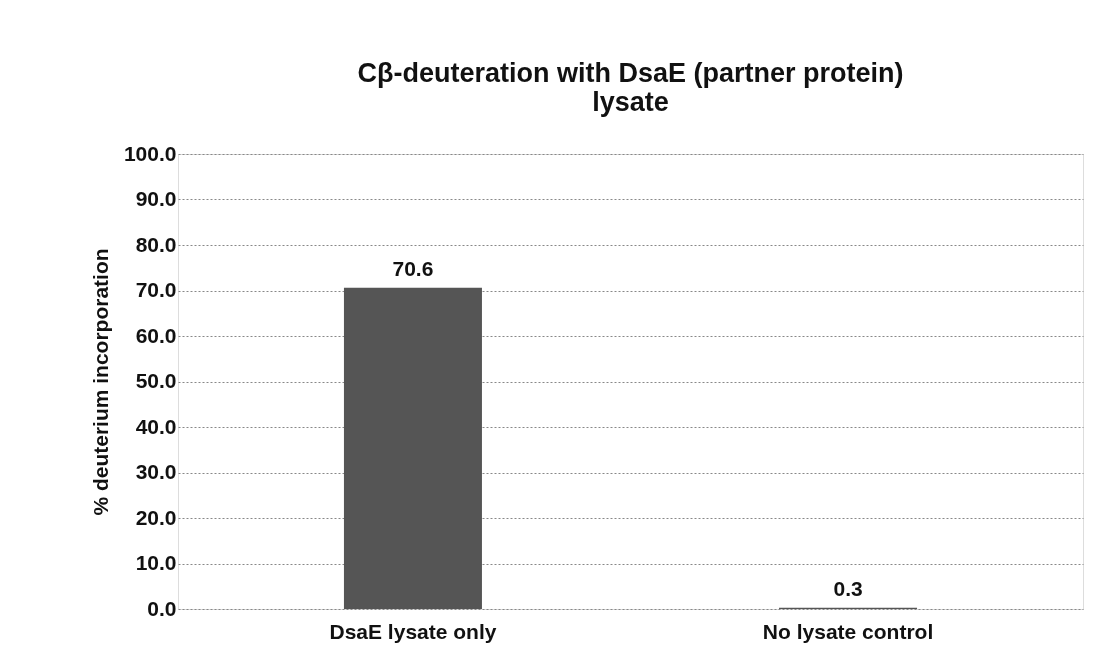 The width and height of the screenshot is (1108, 659). Describe the element at coordinates (162, 608) in the screenshot. I see `y-tick-label: 0.0` at that location.